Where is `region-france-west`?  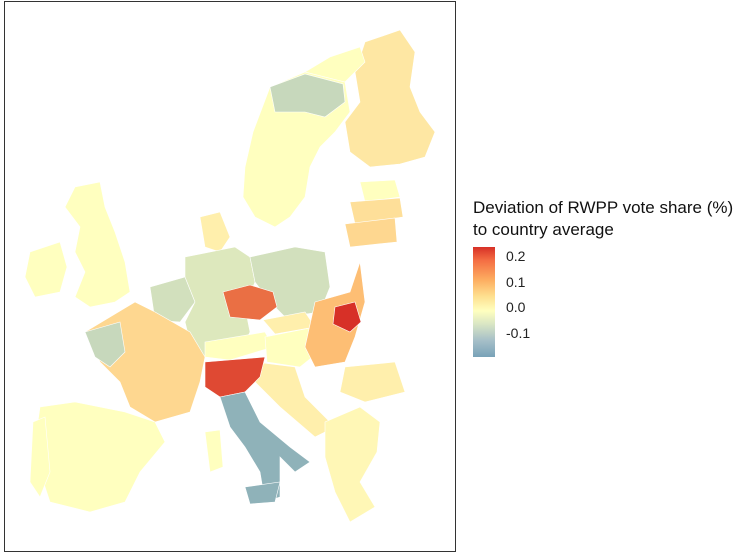 region-france-west is located at coordinates (105, 344).